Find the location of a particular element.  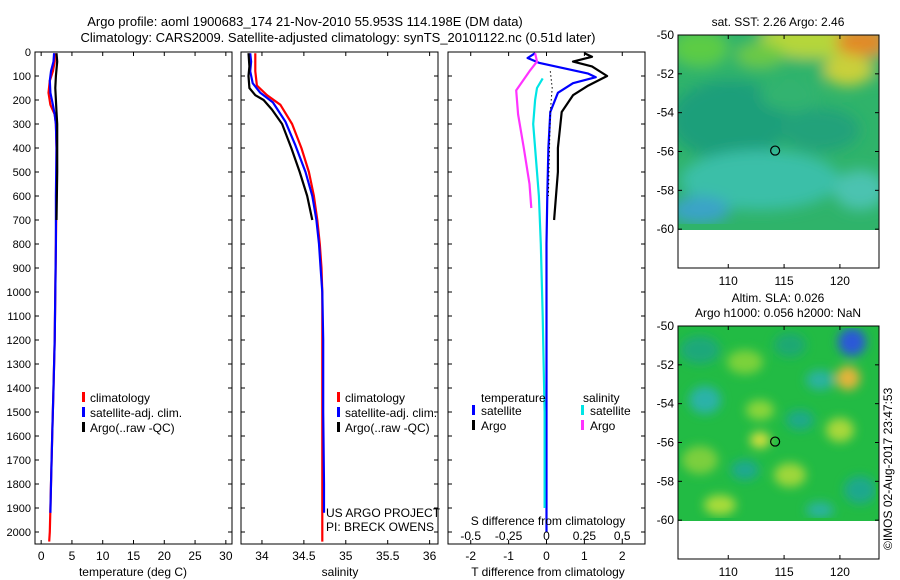

legend-group-title: salinity is located at coordinates (601, 398).